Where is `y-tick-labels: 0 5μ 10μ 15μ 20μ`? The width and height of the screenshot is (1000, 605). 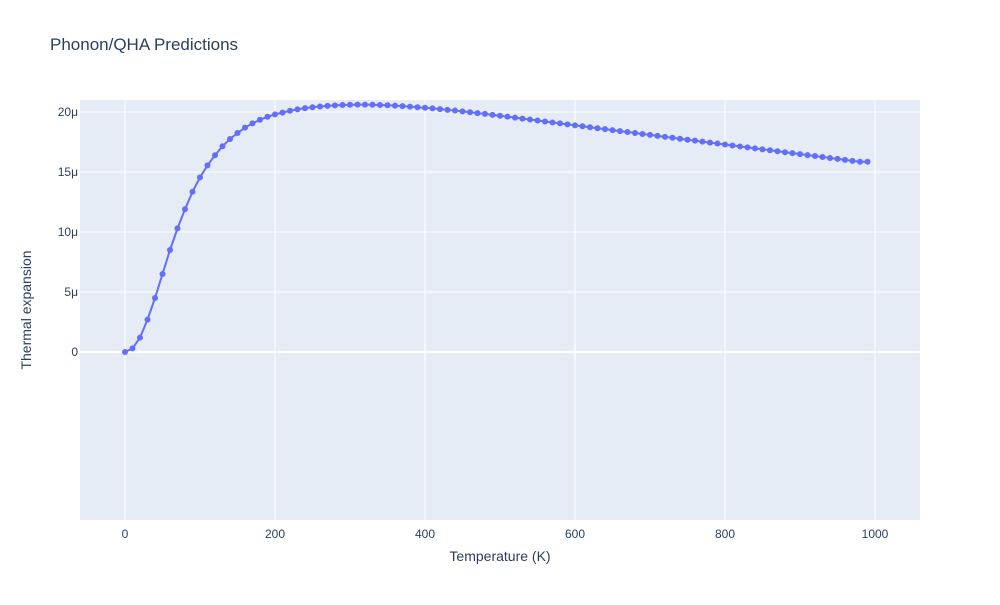 y-tick-labels: 0 5μ 10μ 15μ 20μ is located at coordinates (68, 232).